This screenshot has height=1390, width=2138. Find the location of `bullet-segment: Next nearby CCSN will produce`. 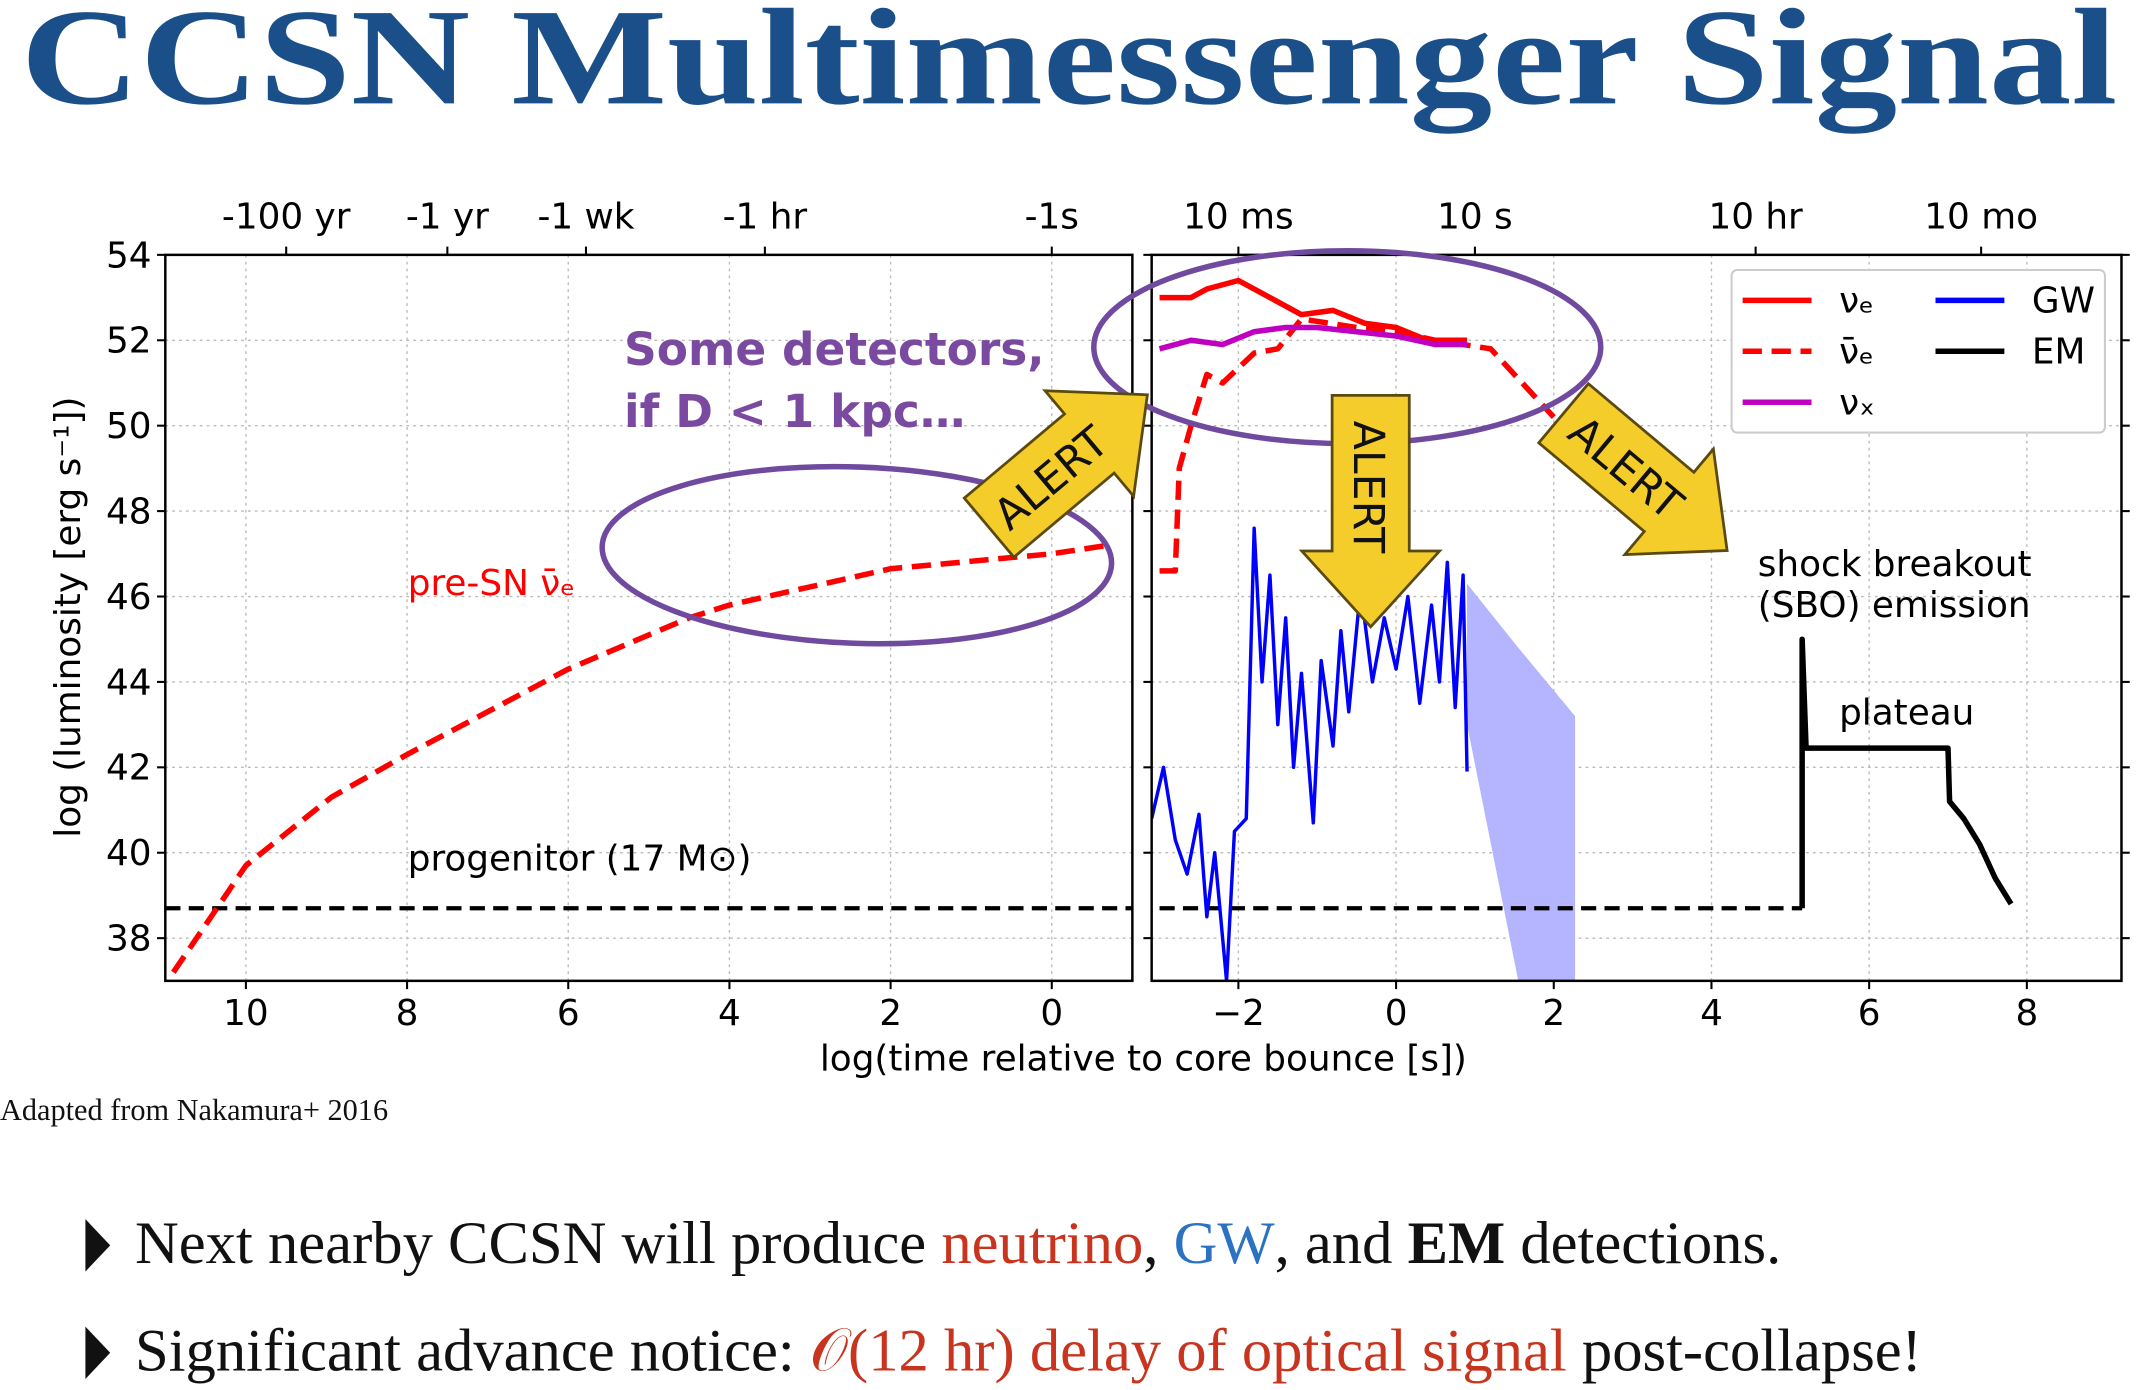

bullet-segment: Next nearby CCSN will produce is located at coordinates (538, 1243).